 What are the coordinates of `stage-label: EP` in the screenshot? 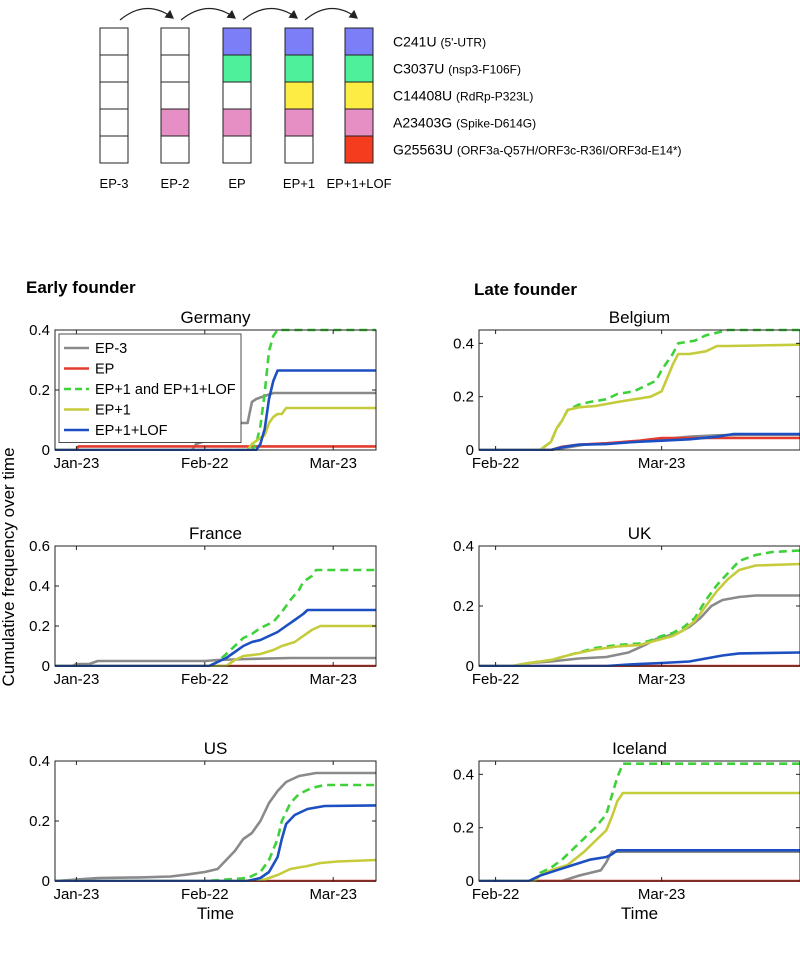 It's located at (236, 183).